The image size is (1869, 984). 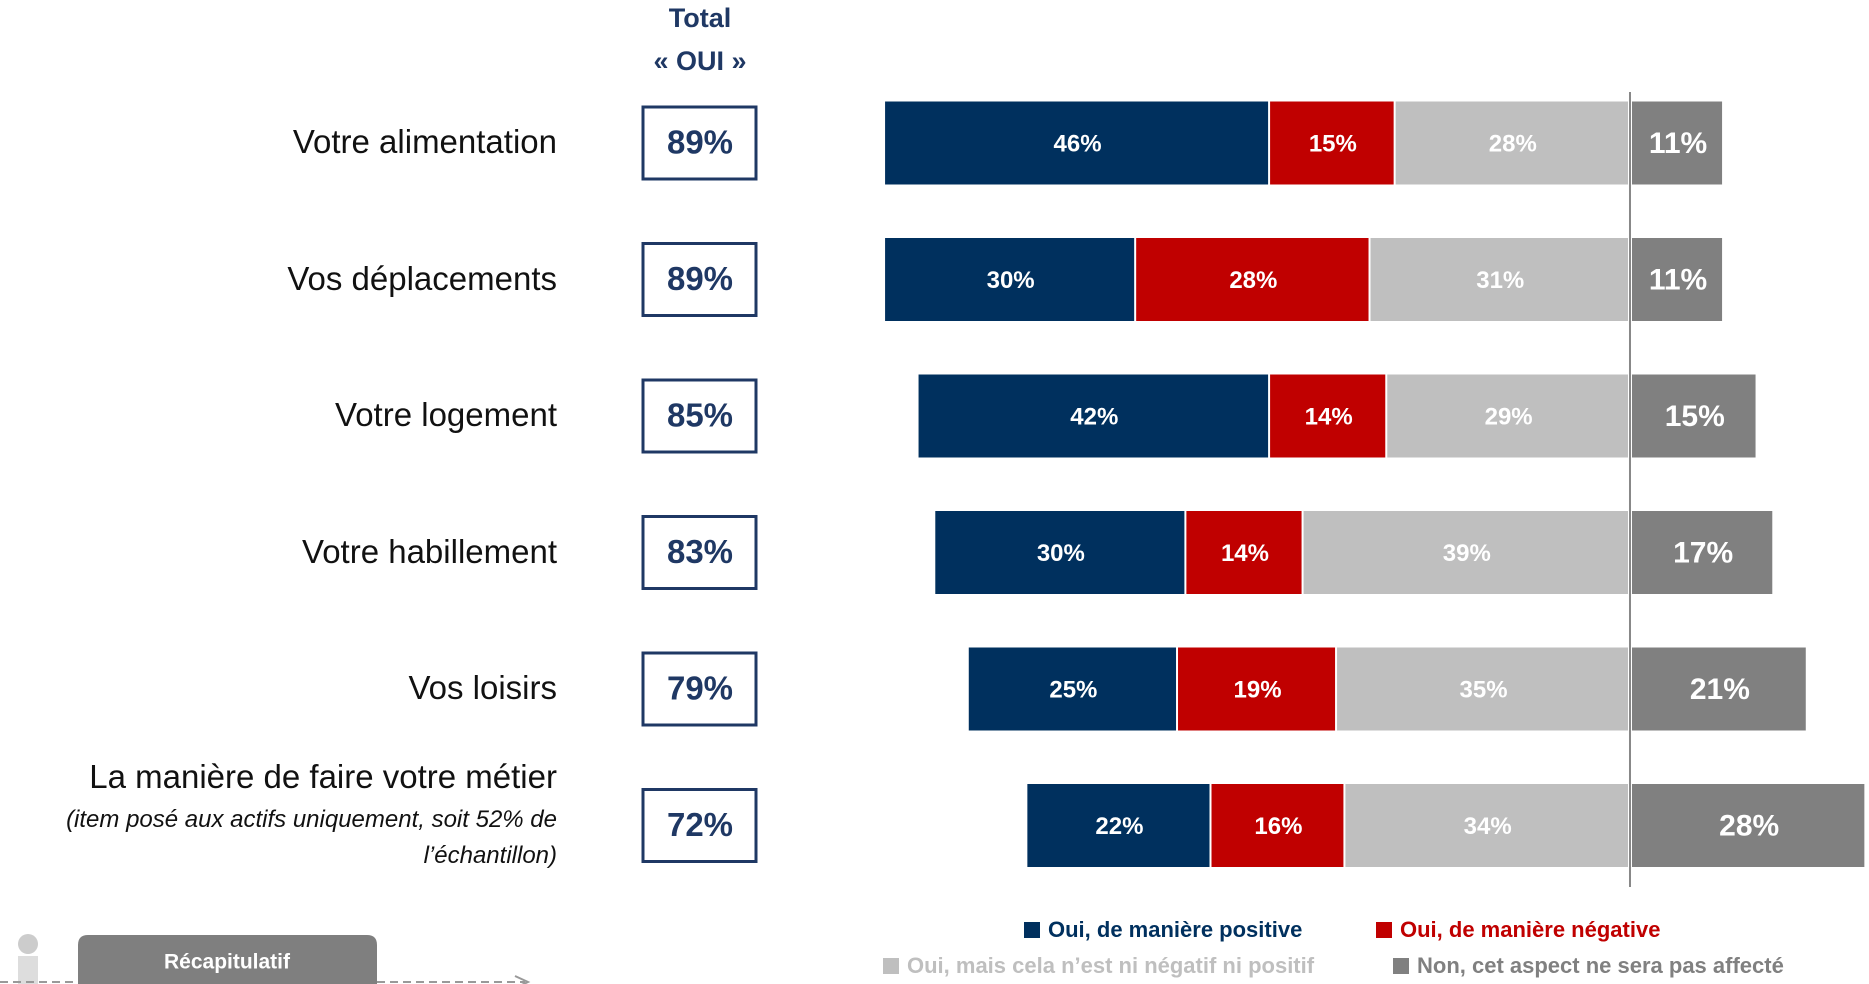 I want to click on value-label: 46%, so click(x=1078, y=143).